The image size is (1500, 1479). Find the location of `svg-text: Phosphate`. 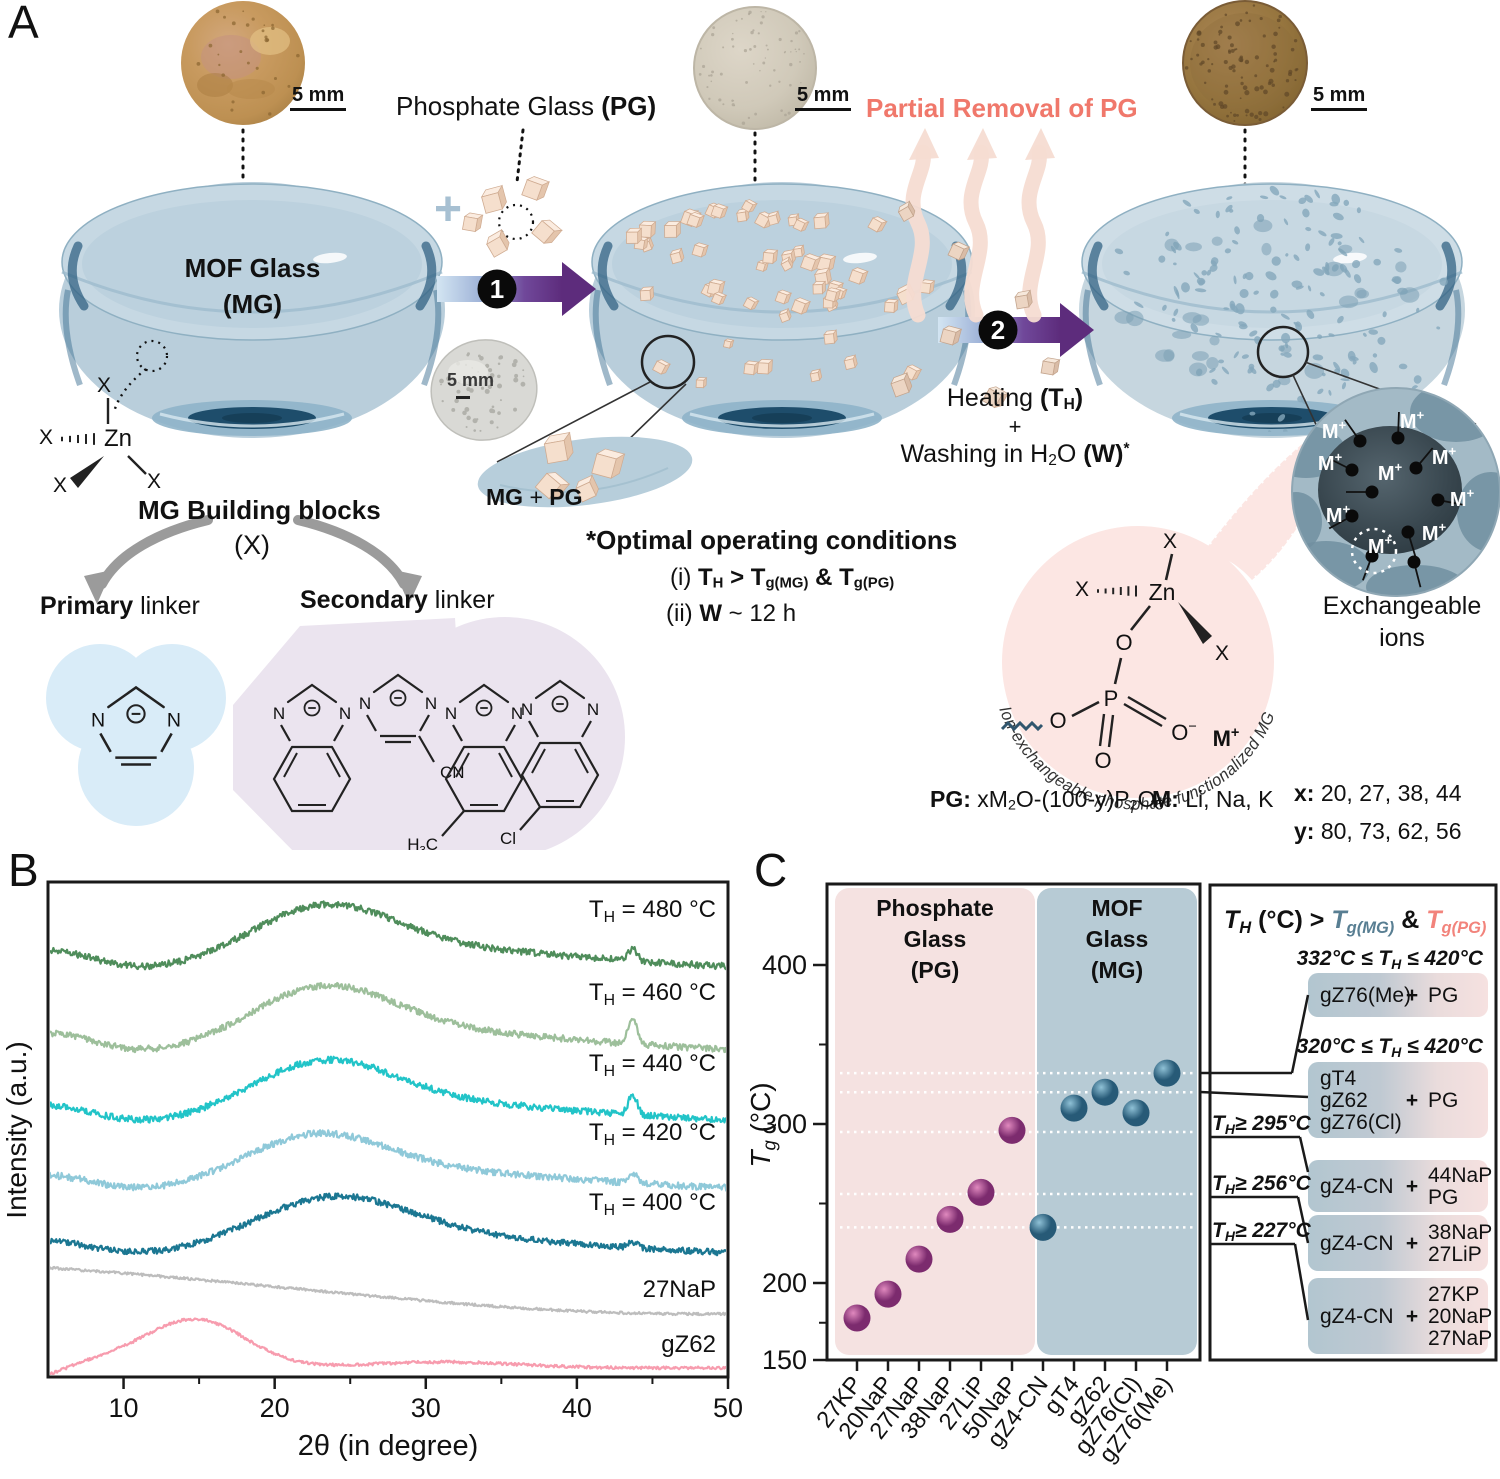

svg-text: Phosphate is located at coordinates (935, 908).